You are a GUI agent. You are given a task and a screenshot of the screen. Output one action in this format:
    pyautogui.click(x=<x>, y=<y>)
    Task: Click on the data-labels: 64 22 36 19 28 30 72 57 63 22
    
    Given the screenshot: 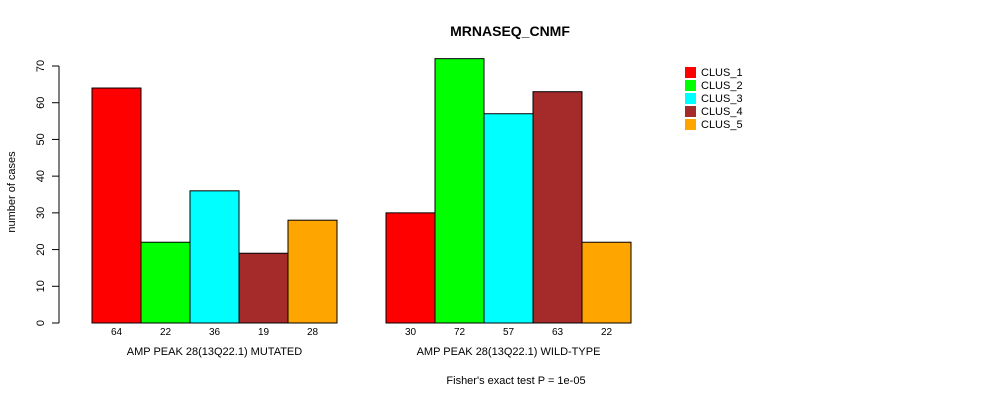 What is the action you would take?
    pyautogui.click(x=362, y=332)
    